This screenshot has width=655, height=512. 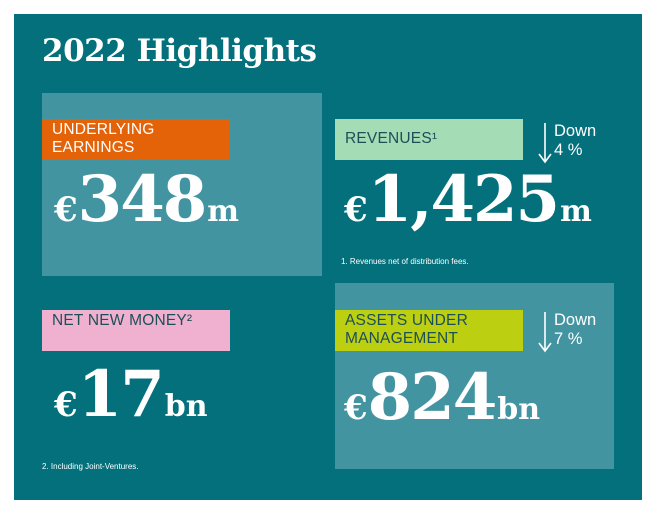 What do you see at coordinates (90, 466) in the screenshot?
I see `net-new-money-footnote: 2. Including Joint-Ventures.` at bounding box center [90, 466].